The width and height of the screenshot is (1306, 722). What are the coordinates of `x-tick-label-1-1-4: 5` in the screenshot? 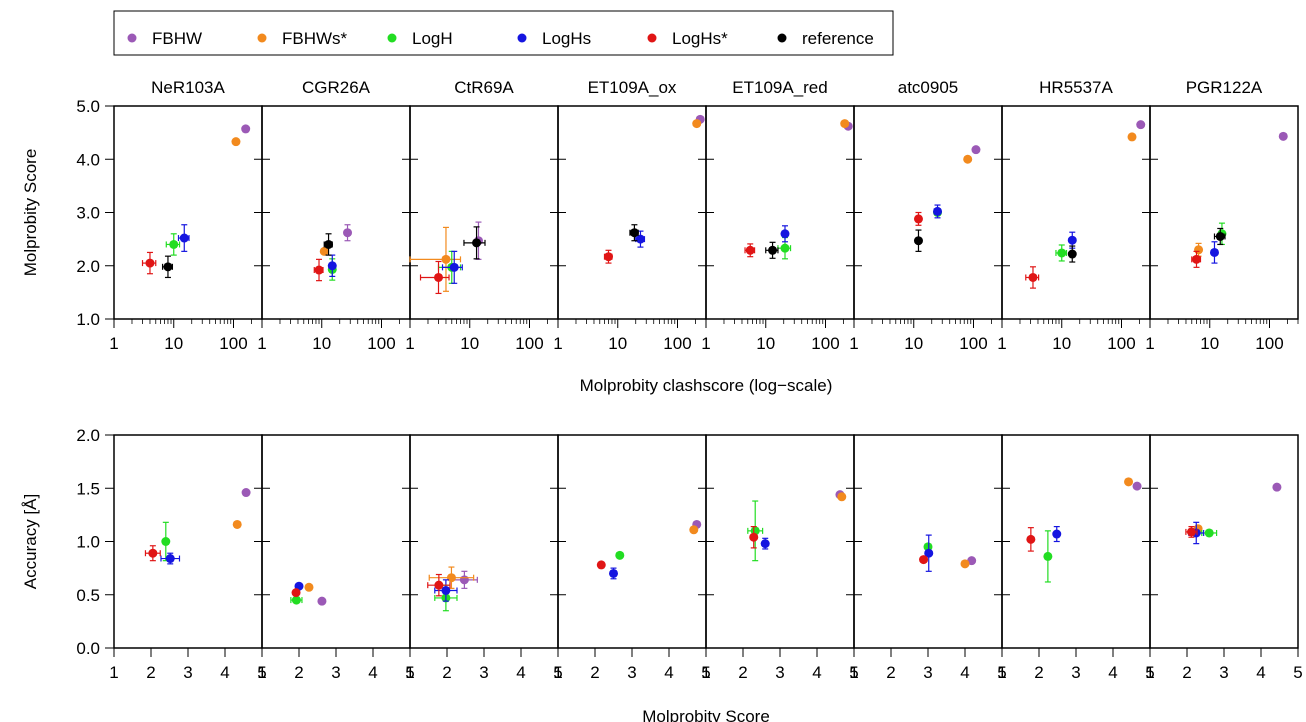 It's located at (409, 672).